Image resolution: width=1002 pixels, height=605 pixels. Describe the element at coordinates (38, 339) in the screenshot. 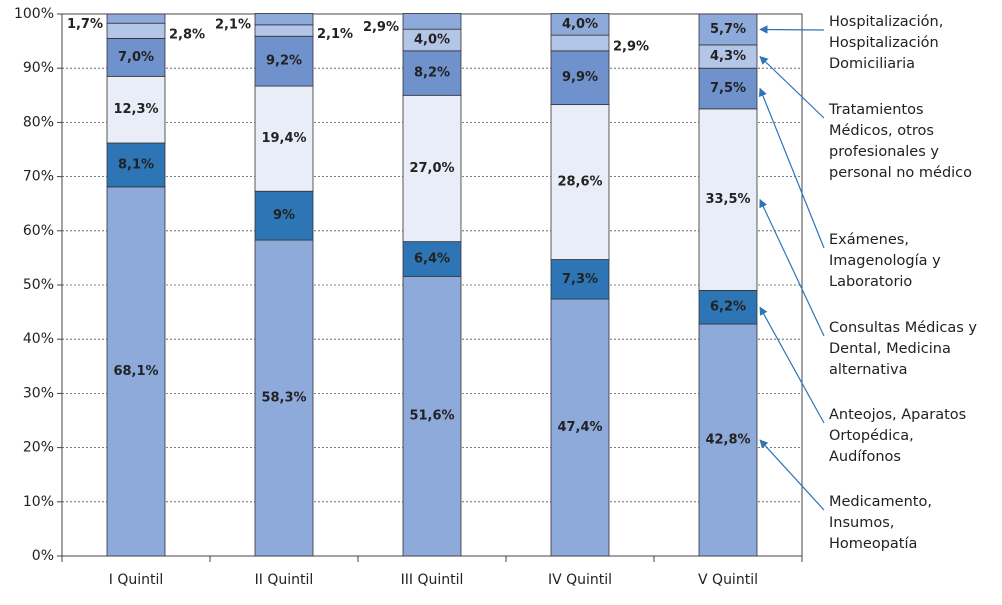

I see `y-tick-label: 40%` at that location.